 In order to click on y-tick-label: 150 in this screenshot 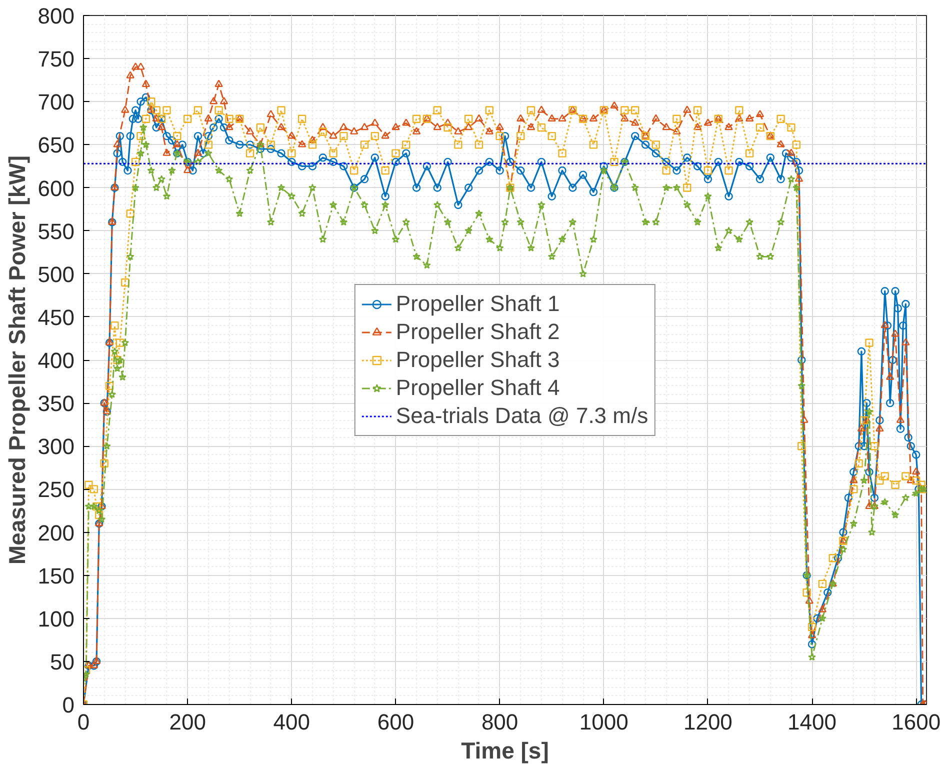, I will do `click(56, 575)`.